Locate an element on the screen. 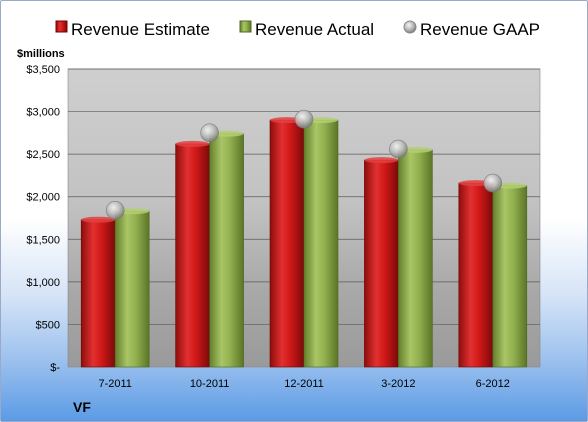  y-tick-label: $1,500 is located at coordinates (43, 240).